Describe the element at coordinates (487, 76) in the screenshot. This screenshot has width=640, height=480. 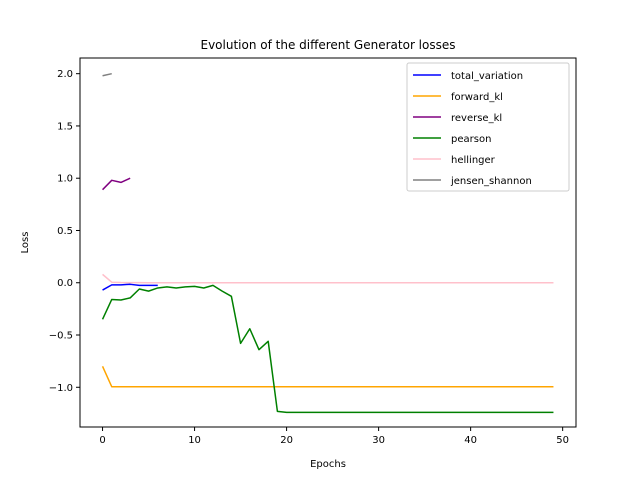
I see `legend-label: total_variation` at that location.